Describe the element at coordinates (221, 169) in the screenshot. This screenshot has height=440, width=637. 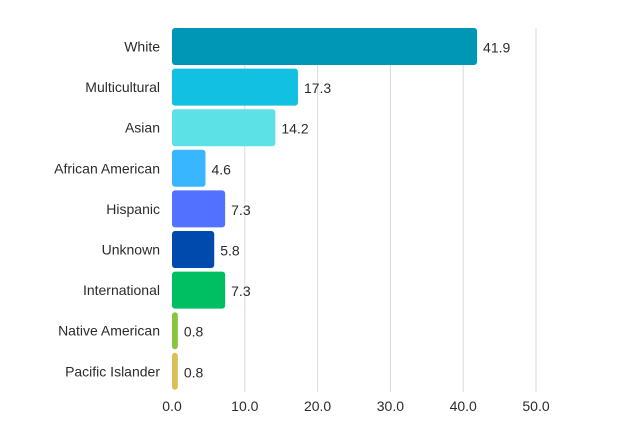
I see `value-label: 4.6` at that location.